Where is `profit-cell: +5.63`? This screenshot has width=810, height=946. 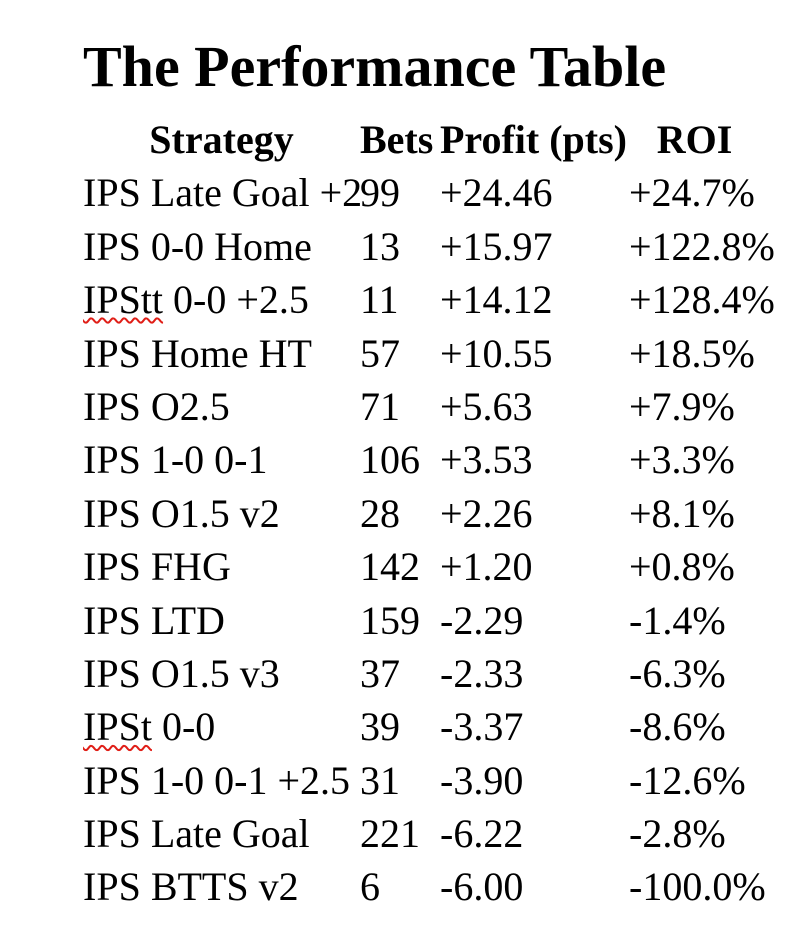 profit-cell: +5.63 is located at coordinates (486, 406).